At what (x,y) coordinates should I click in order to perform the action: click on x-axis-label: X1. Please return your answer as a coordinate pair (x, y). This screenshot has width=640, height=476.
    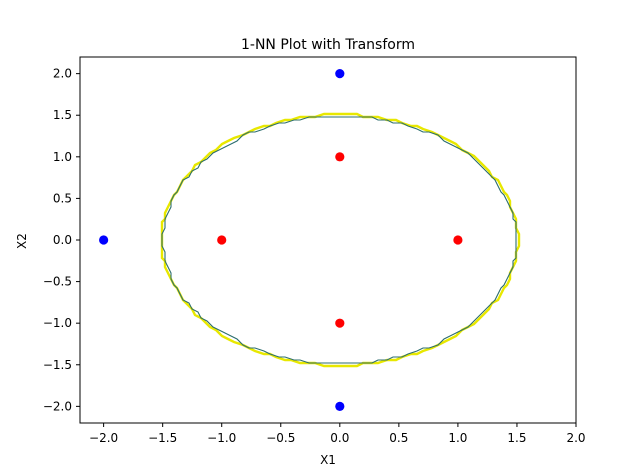
    Looking at the image, I should click on (328, 460).